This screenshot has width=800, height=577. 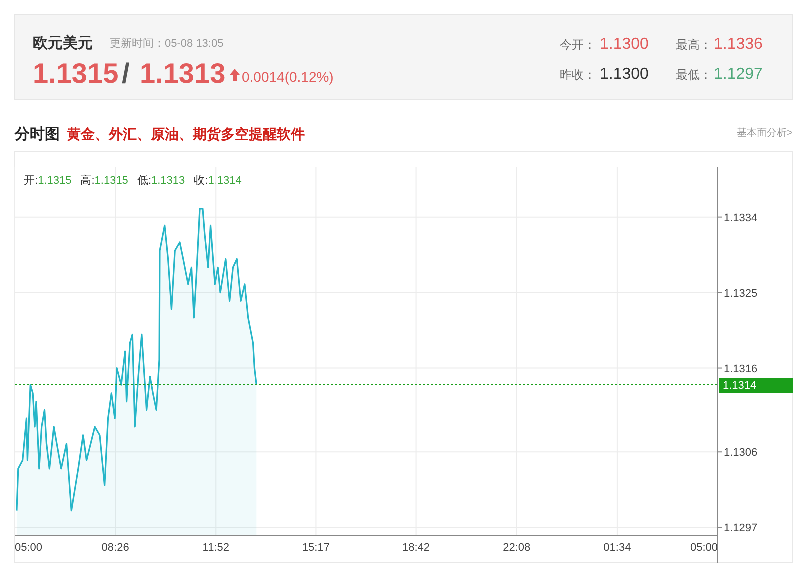 I want to click on y-tick-label: 1.1297, so click(x=741, y=528).